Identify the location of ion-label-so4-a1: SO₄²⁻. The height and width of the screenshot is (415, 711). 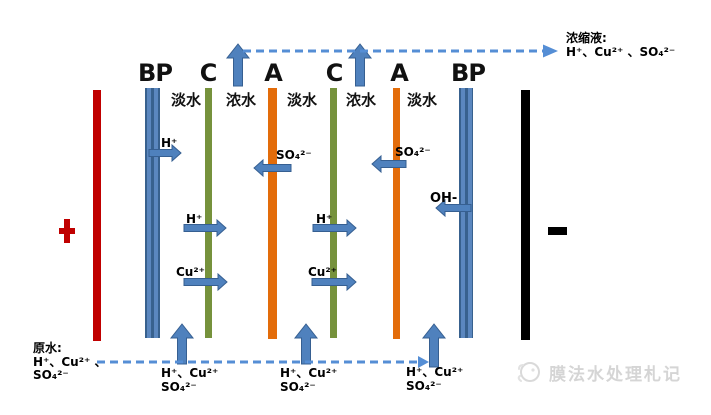
(294, 155).